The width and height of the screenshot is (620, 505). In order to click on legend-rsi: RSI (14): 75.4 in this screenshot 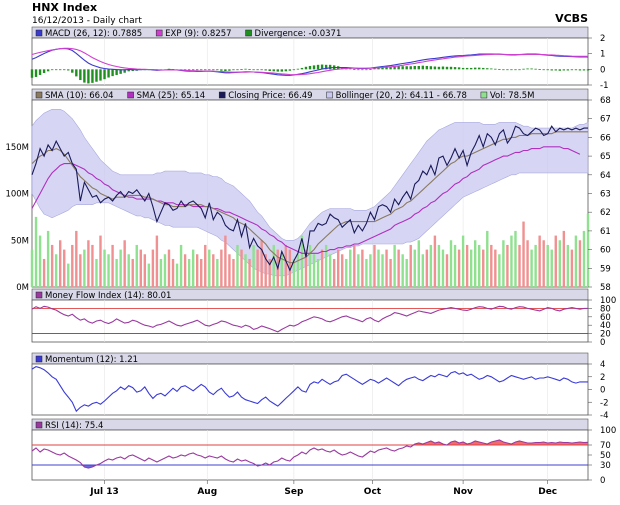, I will do `click(310, 424)`.